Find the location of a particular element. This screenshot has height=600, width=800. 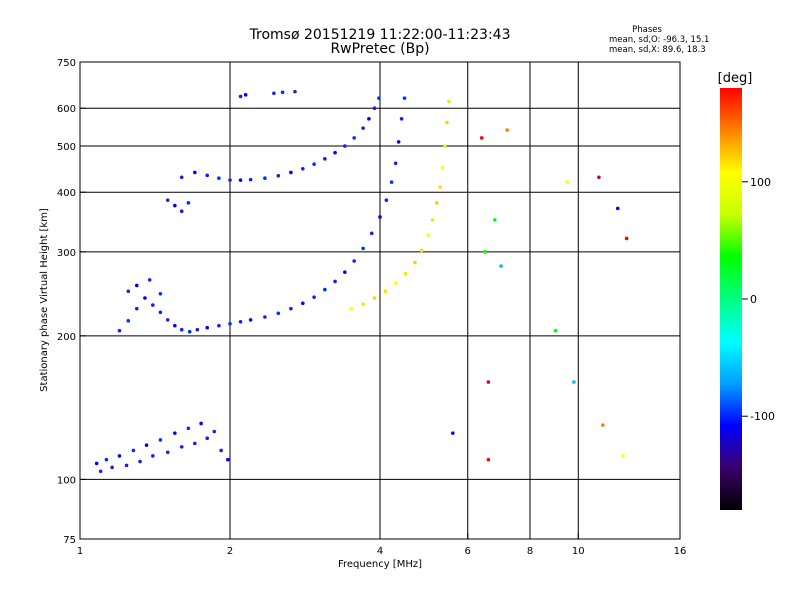

y-tick-label: 500 is located at coordinates (66, 147).